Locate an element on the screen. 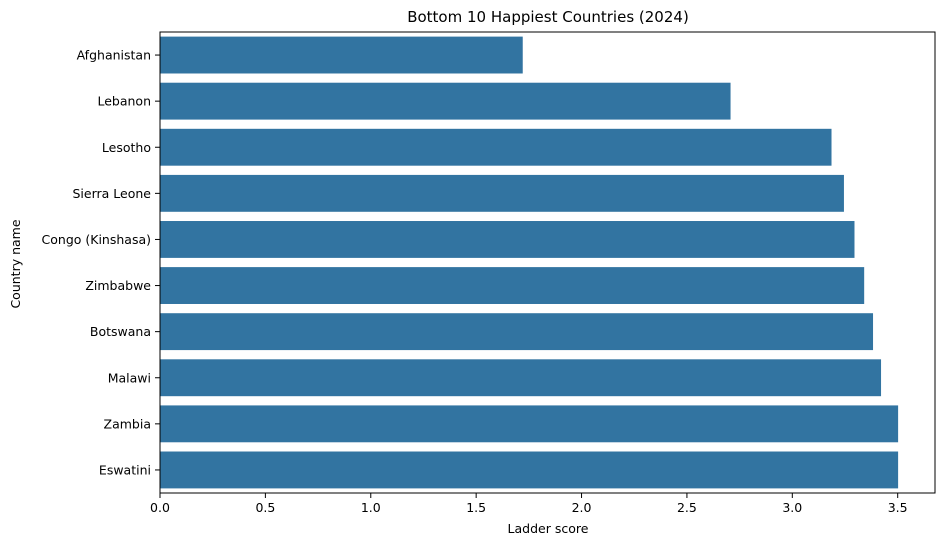 The width and height of the screenshot is (945, 549). y-tick-label: Zambia is located at coordinates (127, 423).